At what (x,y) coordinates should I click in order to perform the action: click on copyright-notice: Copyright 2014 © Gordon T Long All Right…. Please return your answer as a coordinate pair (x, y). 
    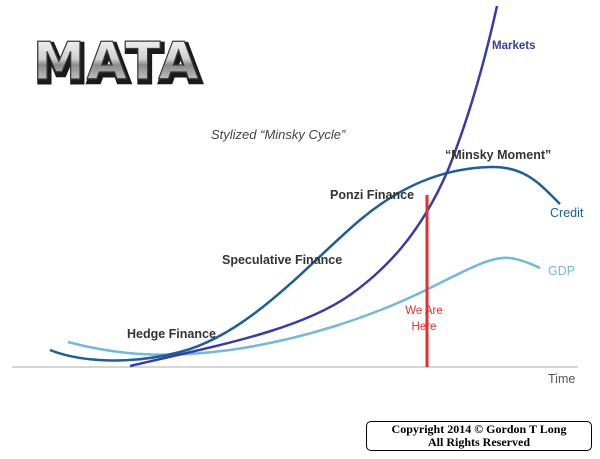
    Looking at the image, I should click on (479, 436).